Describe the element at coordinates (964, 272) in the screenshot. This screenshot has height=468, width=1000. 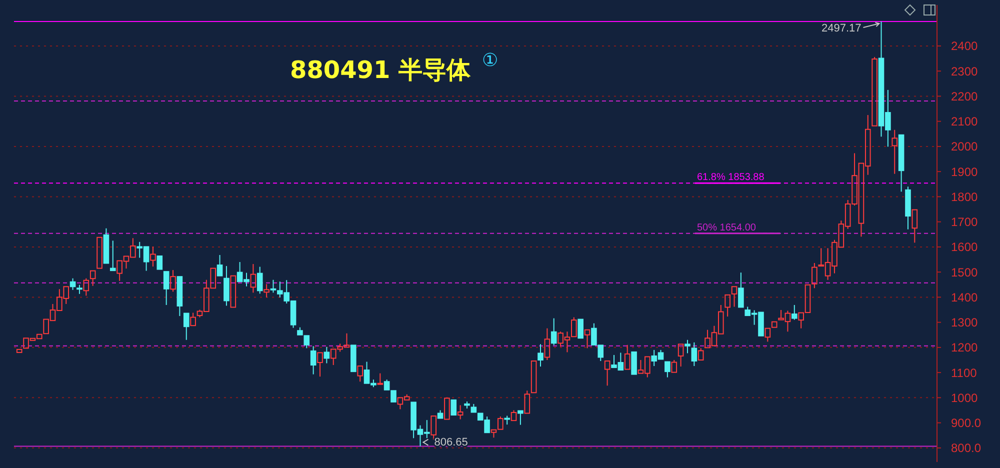
I see `y-tick-label: 1500` at that location.